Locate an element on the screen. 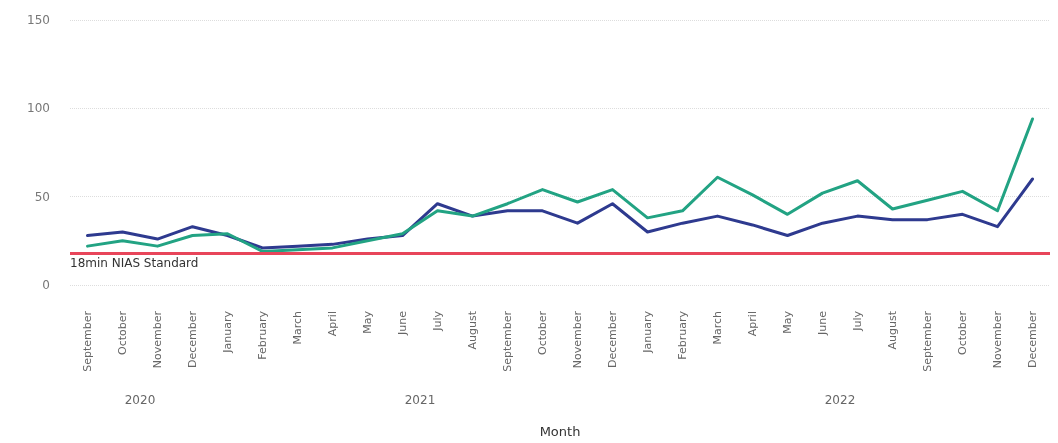  ref-line-label: 18min NIAS Standard is located at coordinates (134, 263).